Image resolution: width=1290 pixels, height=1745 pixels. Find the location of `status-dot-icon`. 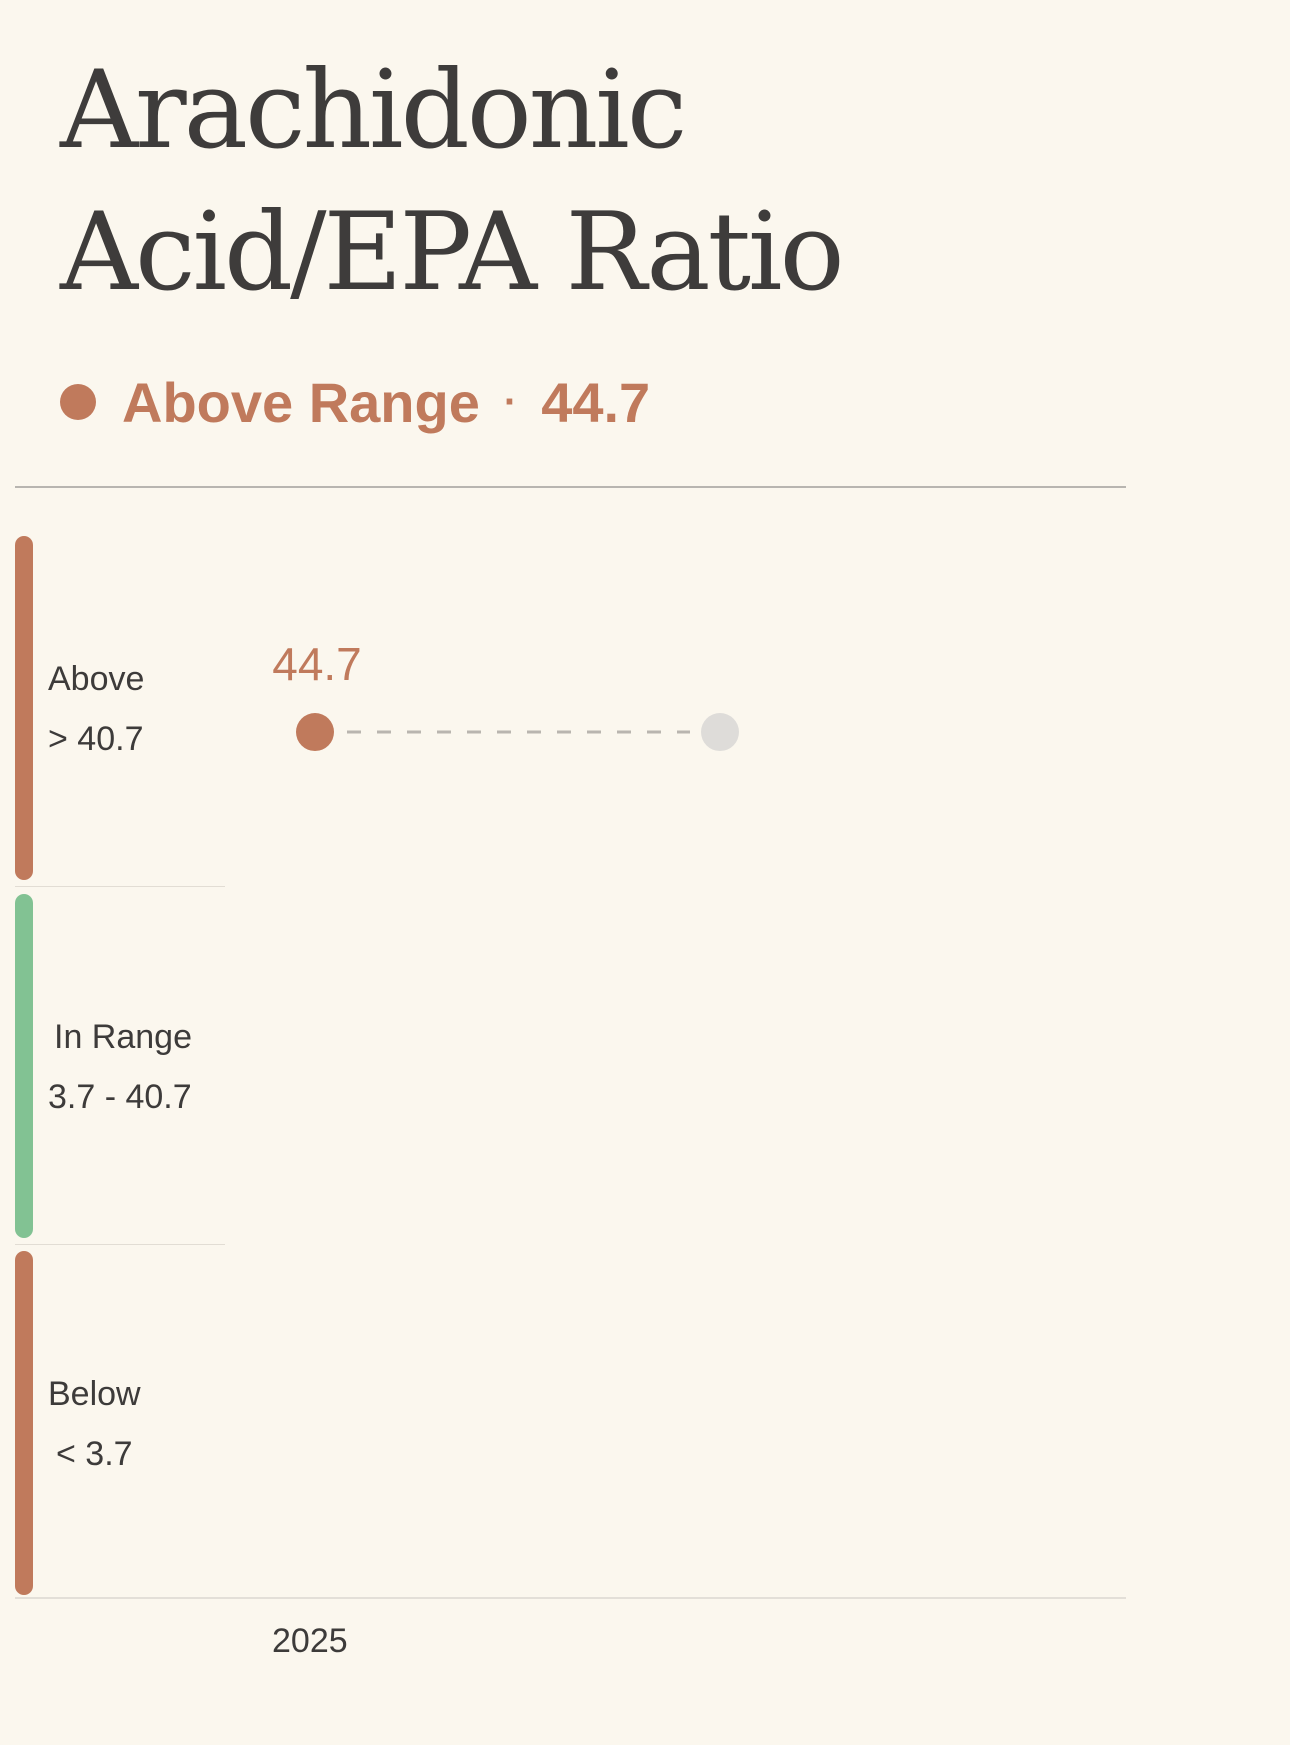

status-dot-icon is located at coordinates (78, 402).